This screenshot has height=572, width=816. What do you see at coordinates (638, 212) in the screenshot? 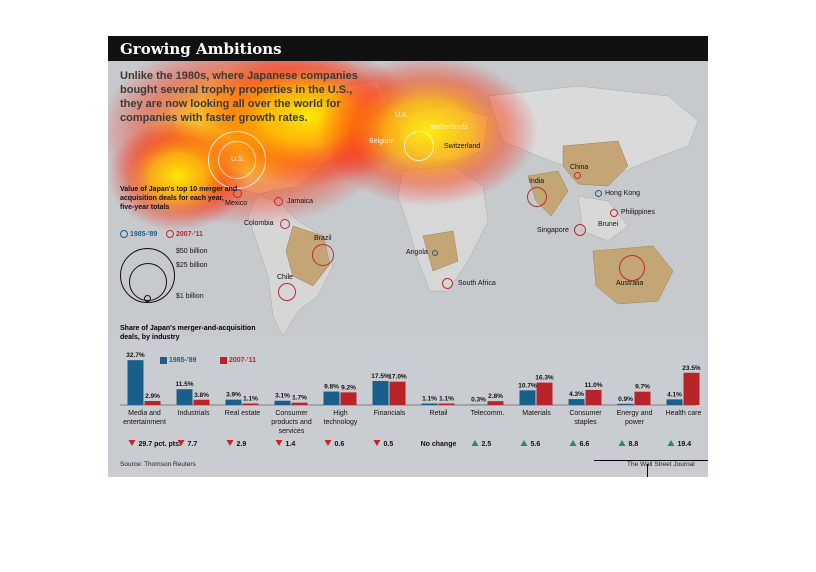
I see `label-philippines: Philippines` at bounding box center [638, 212].